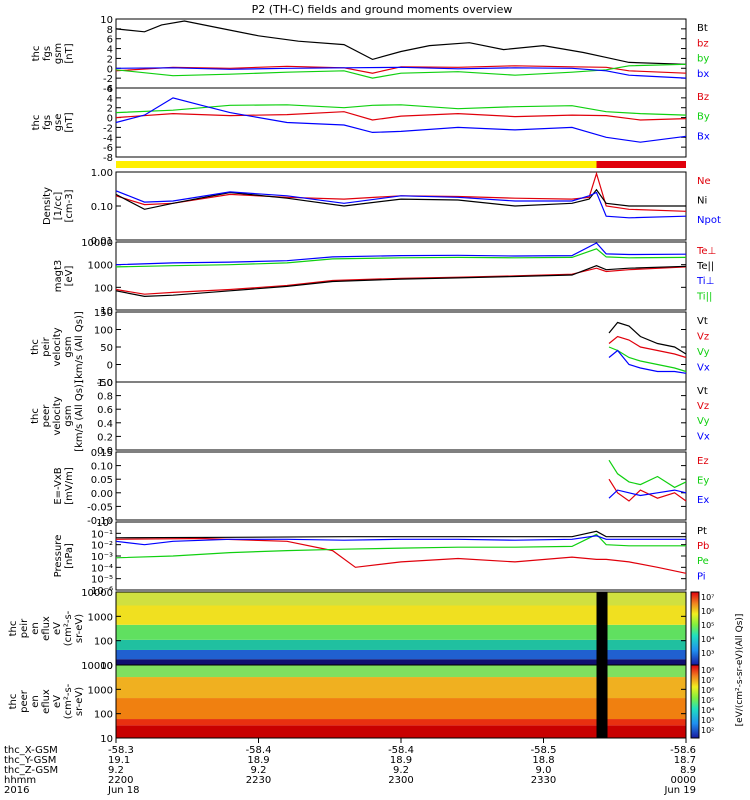 This screenshot has width=750, height=800. What do you see at coordinates (707, 710) in the screenshot?
I see `colorbar-tick: 10⁴` at bounding box center [707, 710].